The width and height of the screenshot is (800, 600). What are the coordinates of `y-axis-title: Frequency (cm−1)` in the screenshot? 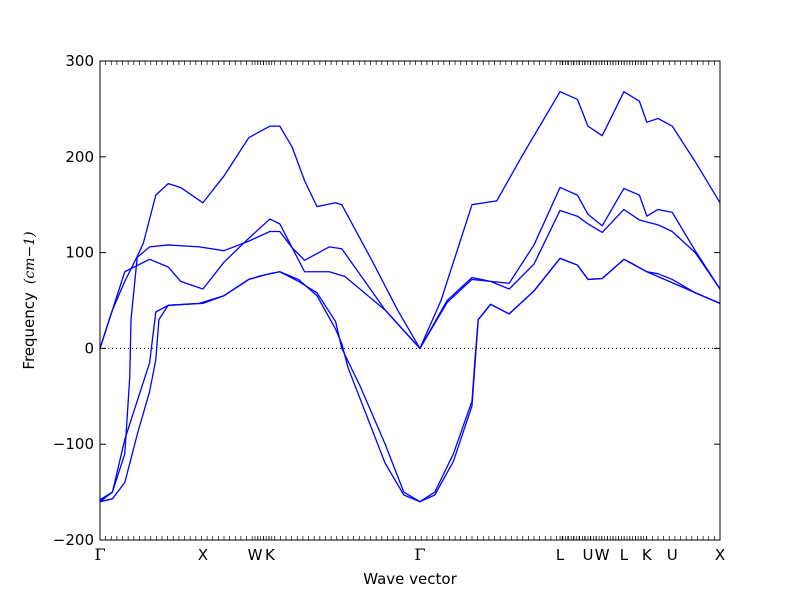 It's located at (29, 300).